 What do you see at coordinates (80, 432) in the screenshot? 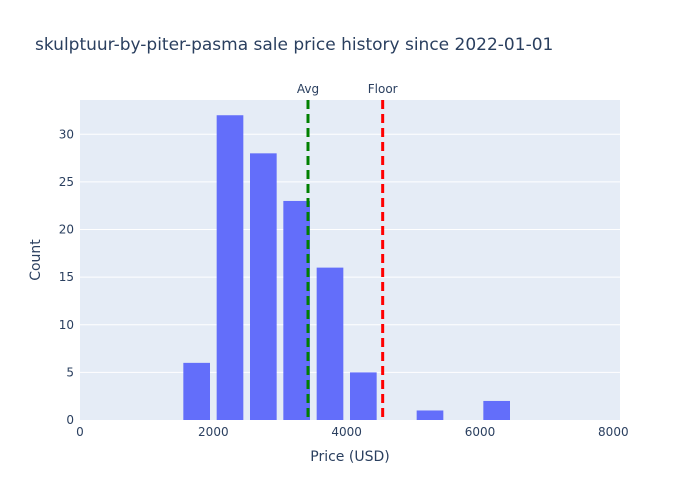
I see `x-tick-label: 0` at bounding box center [80, 432].